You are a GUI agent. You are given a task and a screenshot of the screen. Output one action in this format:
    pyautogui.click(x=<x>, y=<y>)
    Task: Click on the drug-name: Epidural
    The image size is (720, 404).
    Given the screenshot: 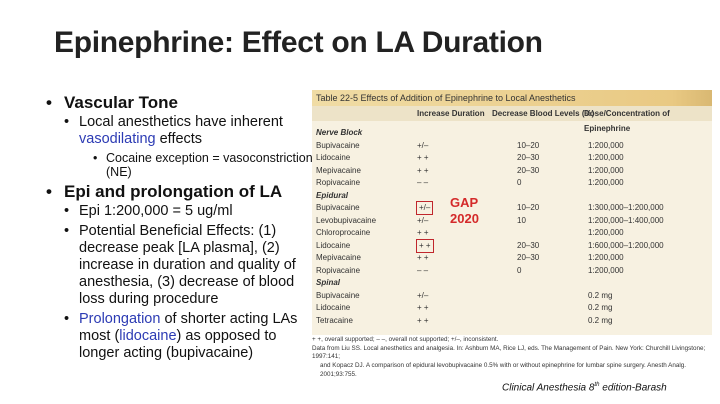 What is the action you would take?
    pyautogui.click(x=332, y=195)
    